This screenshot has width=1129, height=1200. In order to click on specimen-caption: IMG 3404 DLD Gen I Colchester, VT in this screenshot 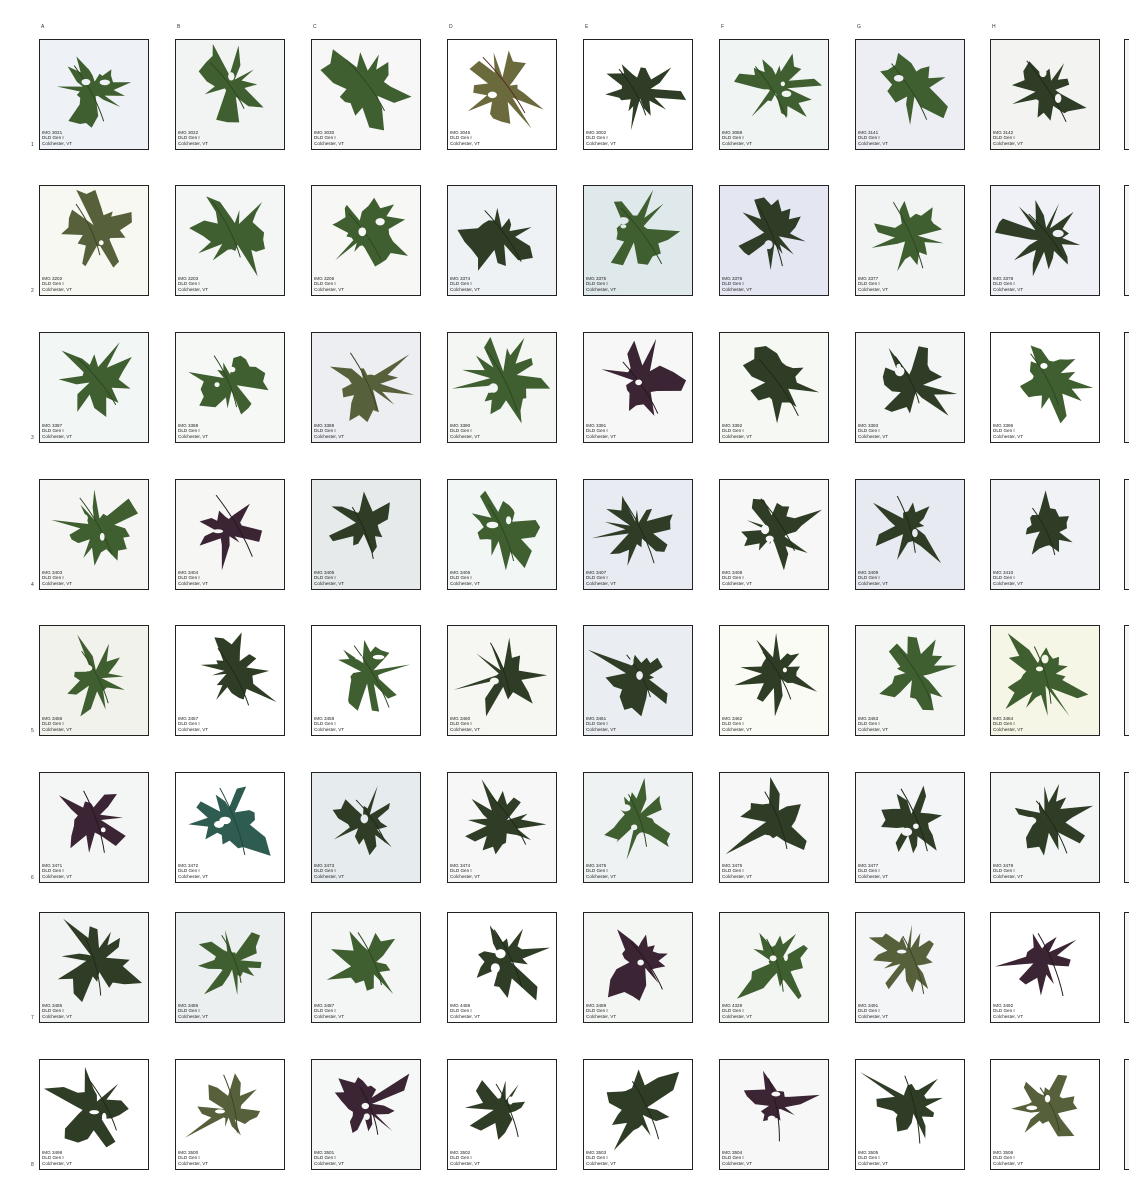, I will do `click(193, 578)`.